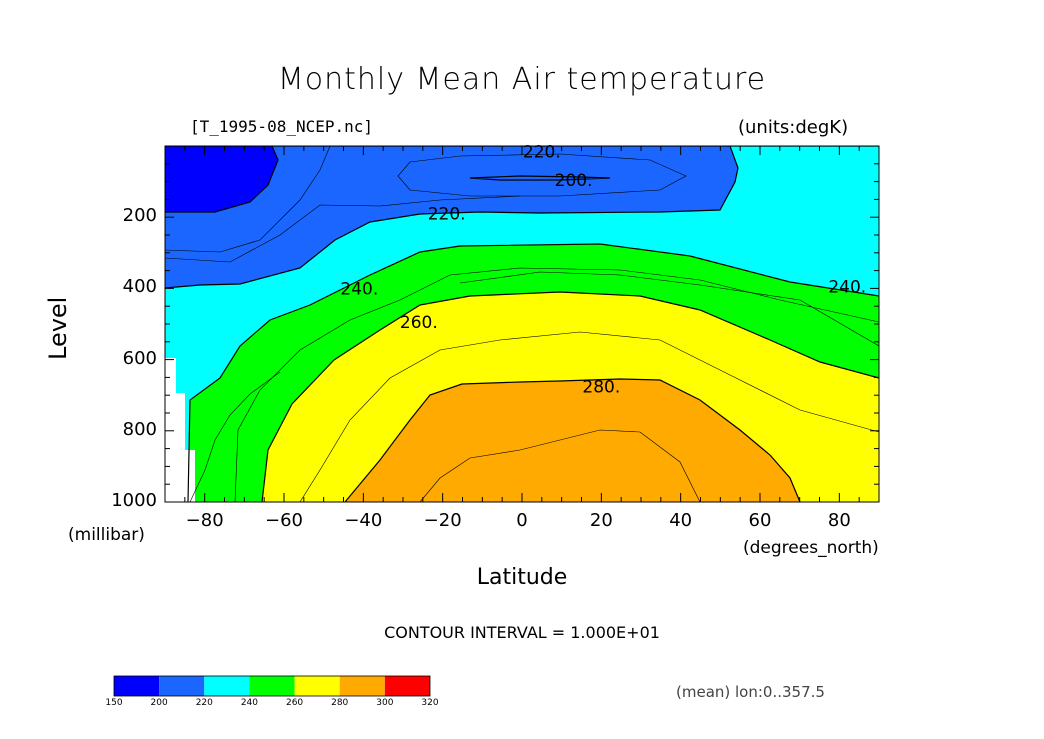 This screenshot has height=739, width=1044. What do you see at coordinates (134, 500) in the screenshot?
I see `y-tick-label: 1000` at bounding box center [134, 500].